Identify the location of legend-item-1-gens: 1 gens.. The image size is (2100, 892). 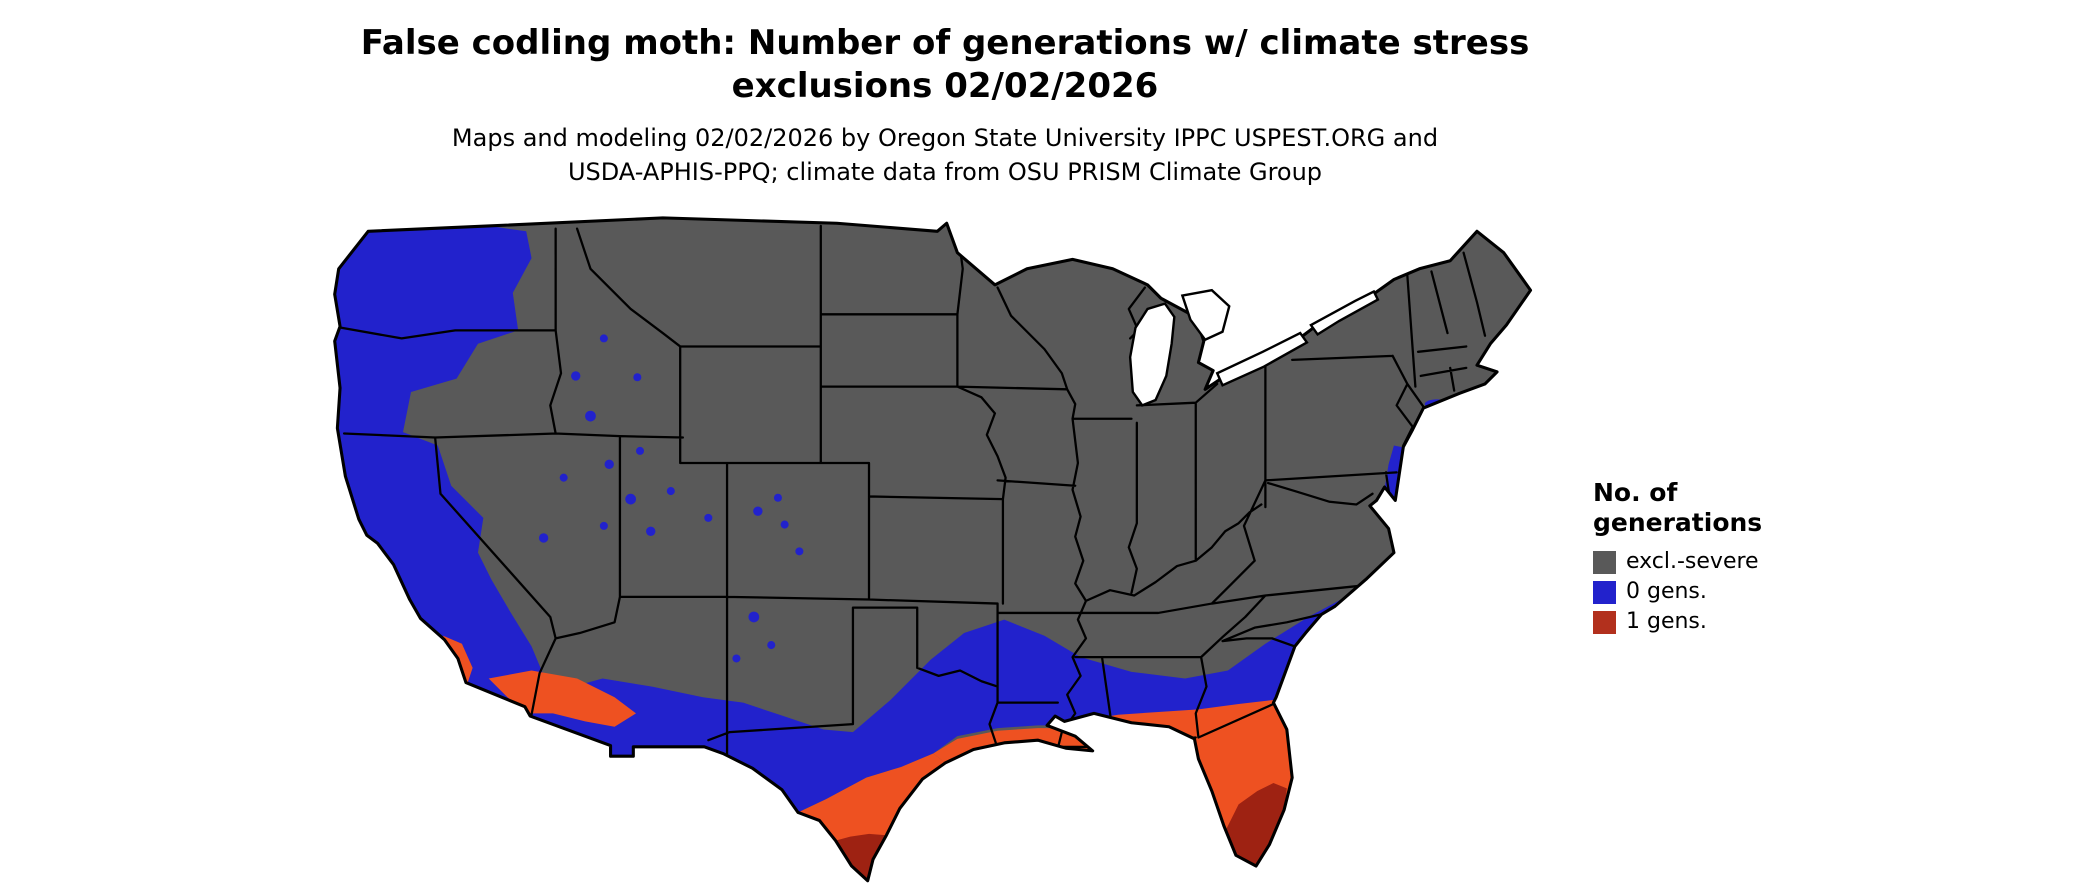
(1803, 622).